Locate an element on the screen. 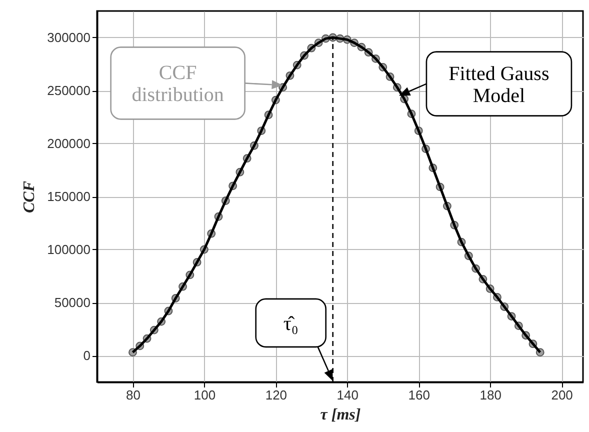  y-tick-label: 200000 is located at coordinates (68, 143).